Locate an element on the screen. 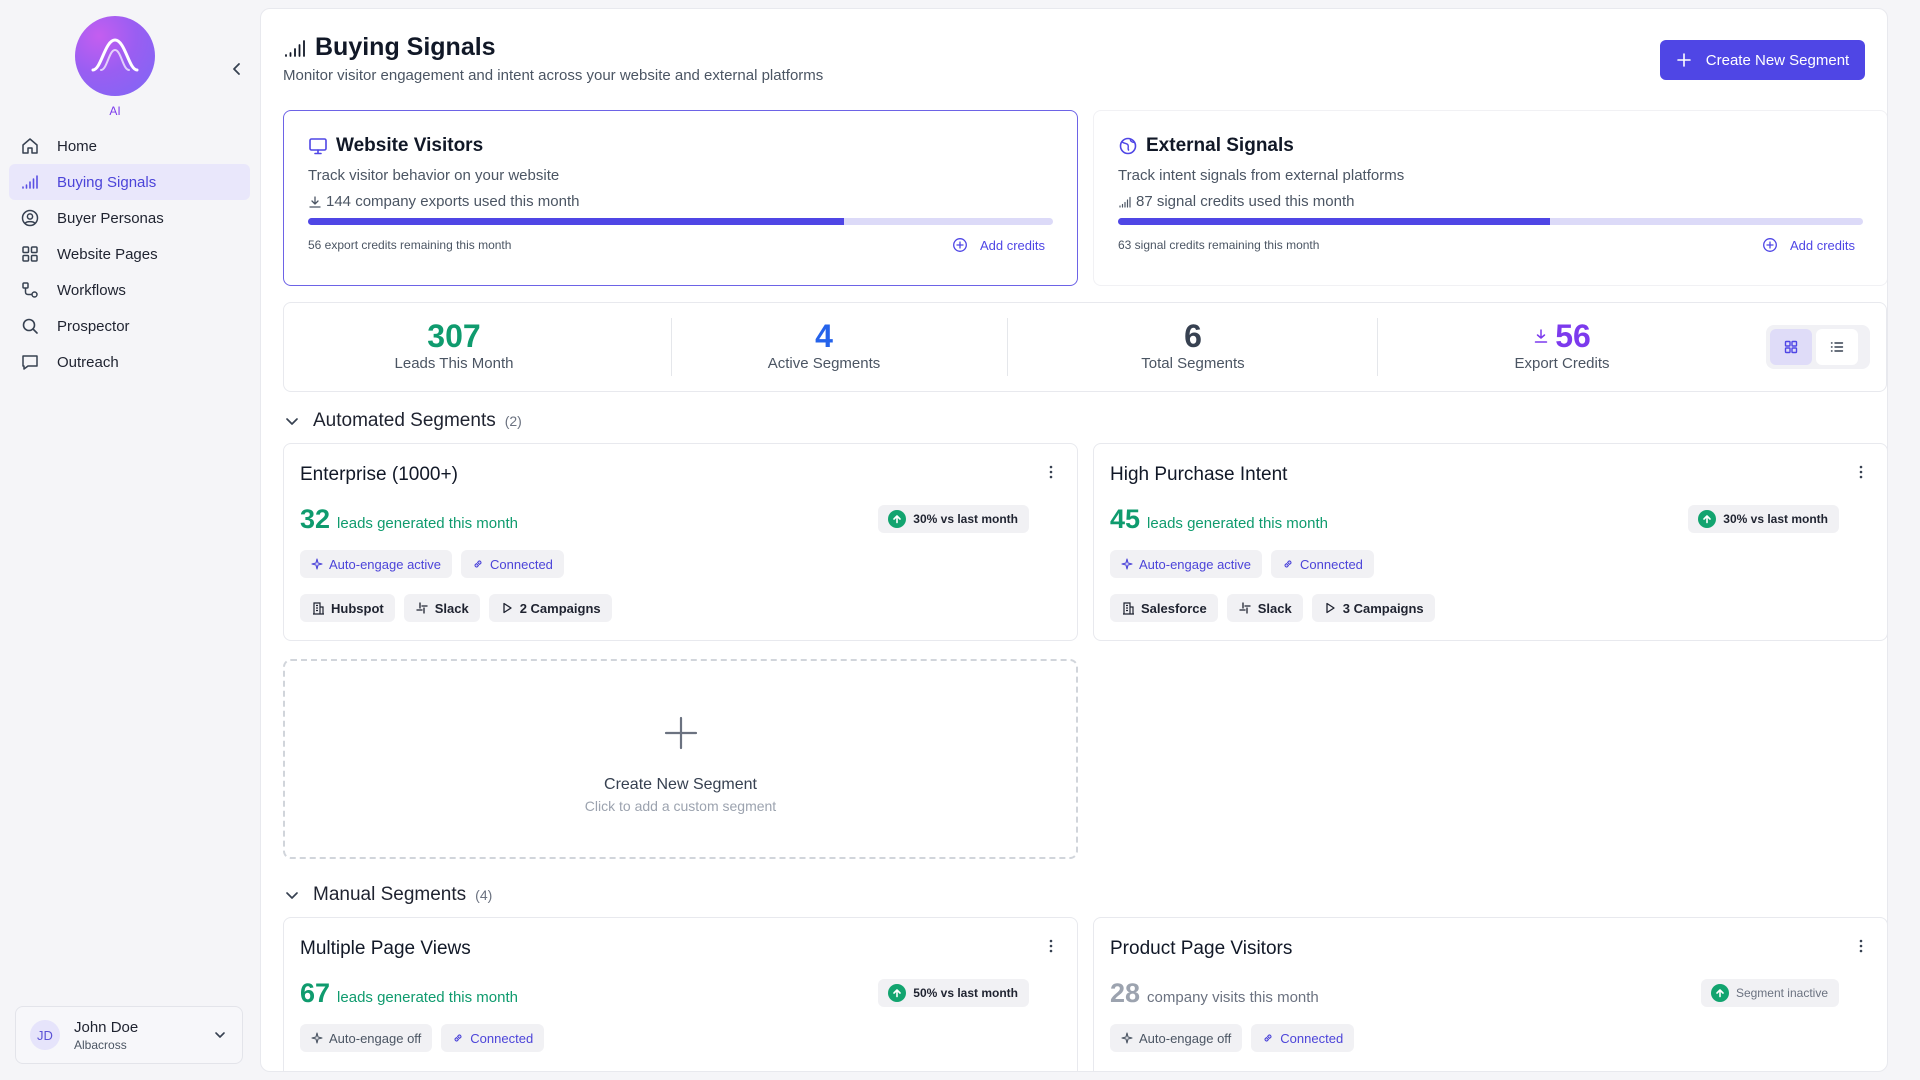  collapse-sidebar-button is located at coordinates (237, 69).